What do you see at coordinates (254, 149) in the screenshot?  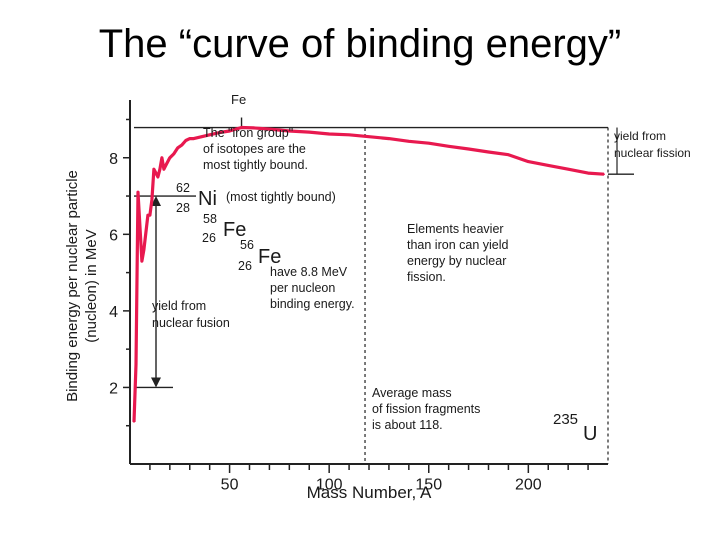 I see `iron-group-note-line-2: of isotopes are the` at bounding box center [254, 149].